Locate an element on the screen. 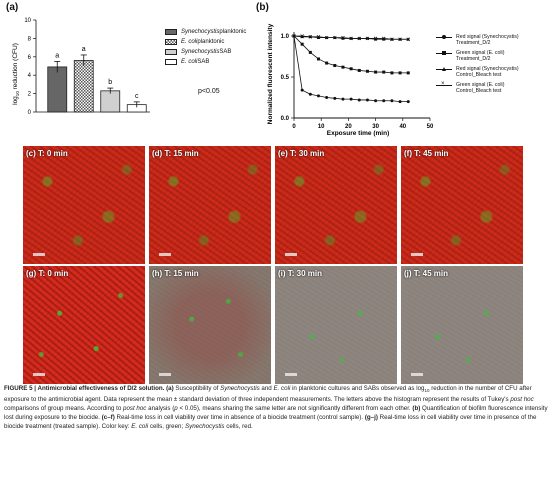 The height and width of the screenshot is (481, 554). line-x-tick-label: 0 is located at coordinates (294, 127).